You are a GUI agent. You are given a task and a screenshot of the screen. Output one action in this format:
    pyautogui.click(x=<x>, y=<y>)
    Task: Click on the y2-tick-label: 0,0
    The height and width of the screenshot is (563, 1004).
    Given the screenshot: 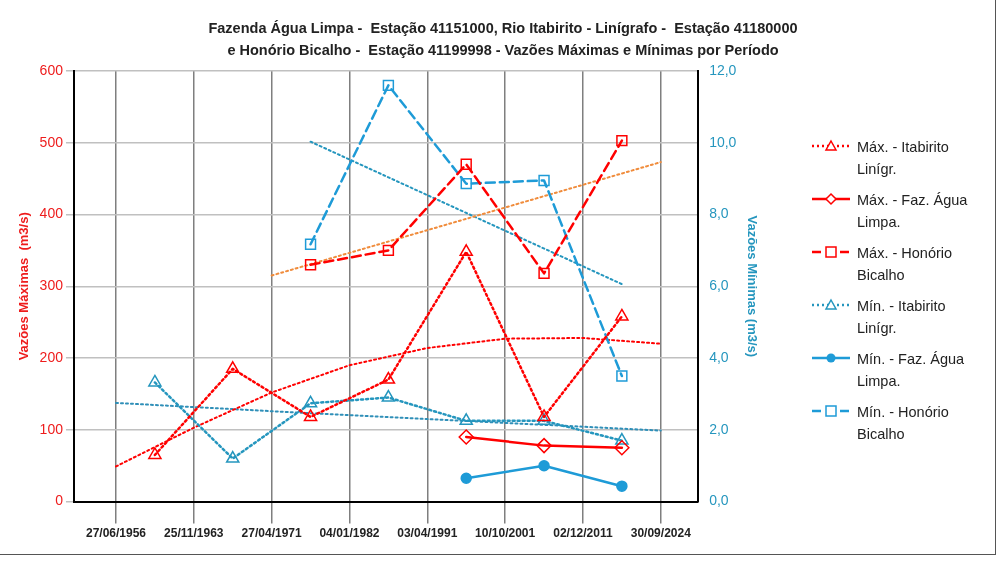 What is the action you would take?
    pyautogui.click(x=719, y=500)
    